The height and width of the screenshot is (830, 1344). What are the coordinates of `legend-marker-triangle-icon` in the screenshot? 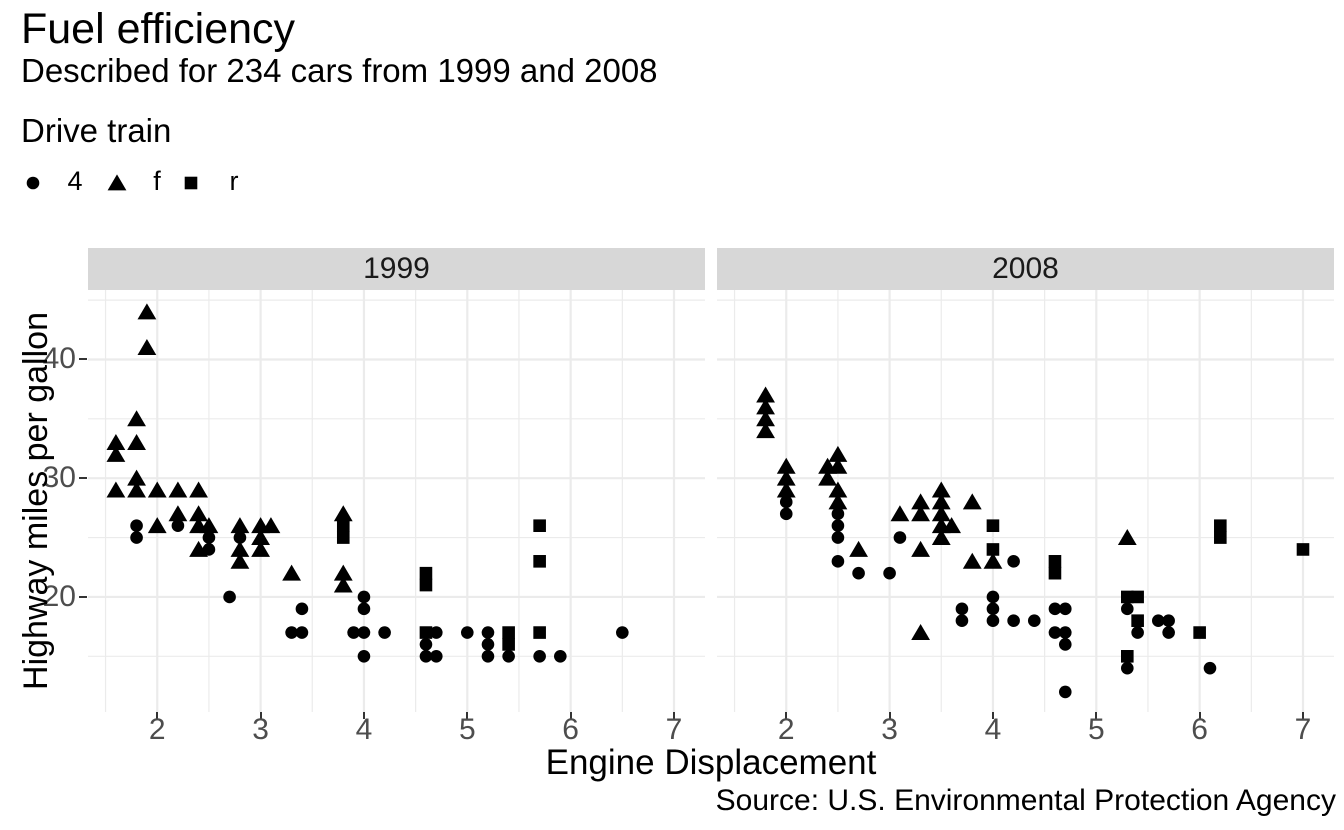 It's located at (117, 182).